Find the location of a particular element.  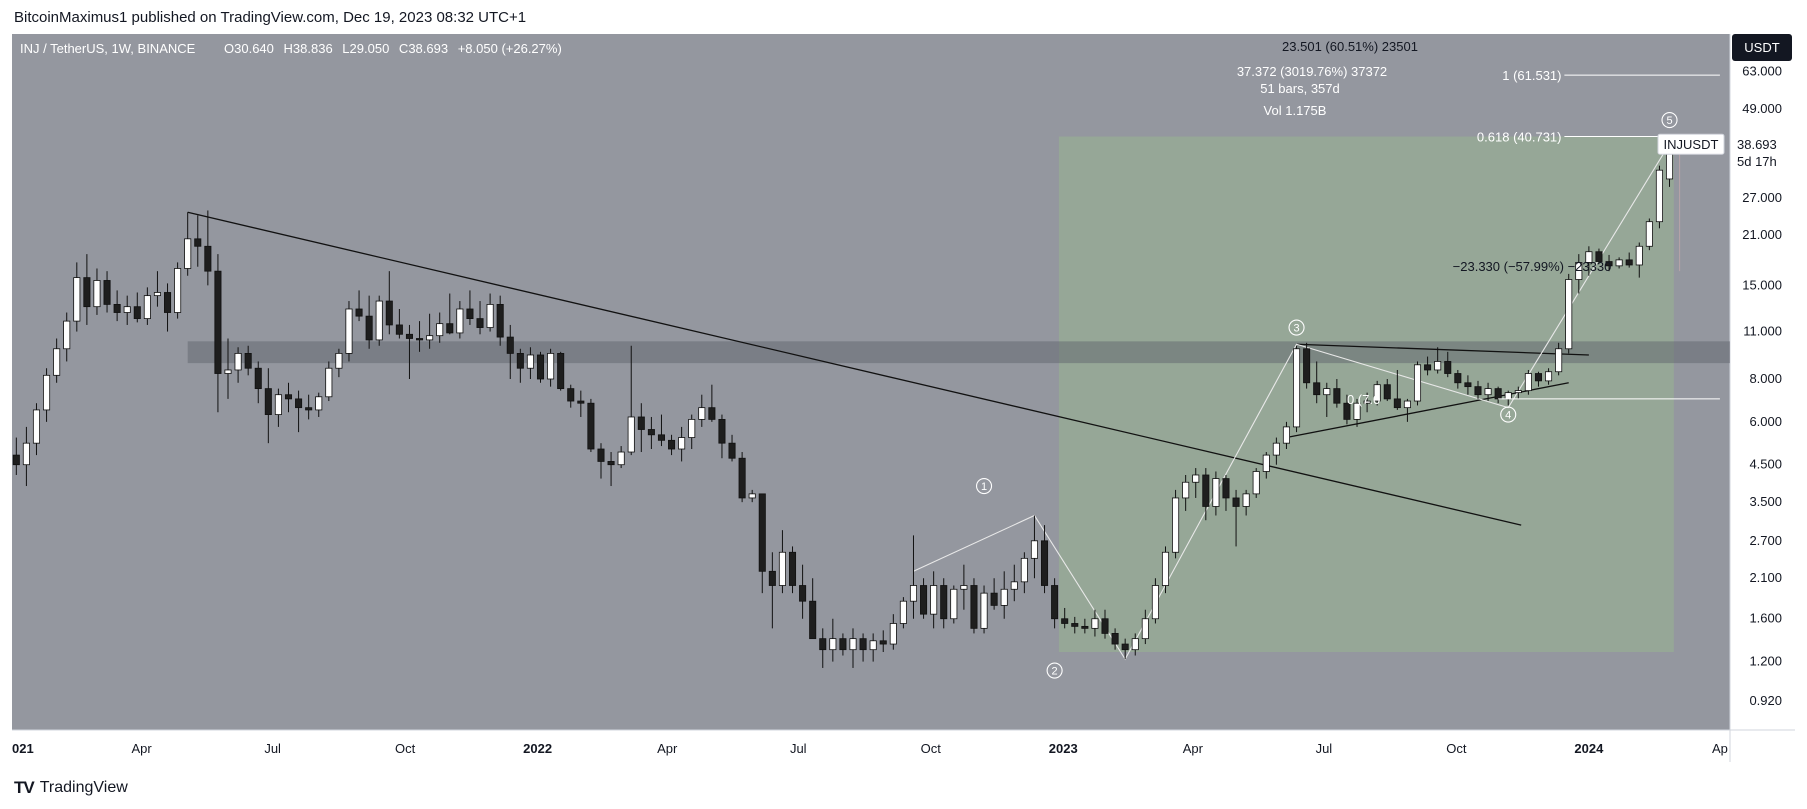

tradingview-logo-icon: TV is located at coordinates (24, 787).